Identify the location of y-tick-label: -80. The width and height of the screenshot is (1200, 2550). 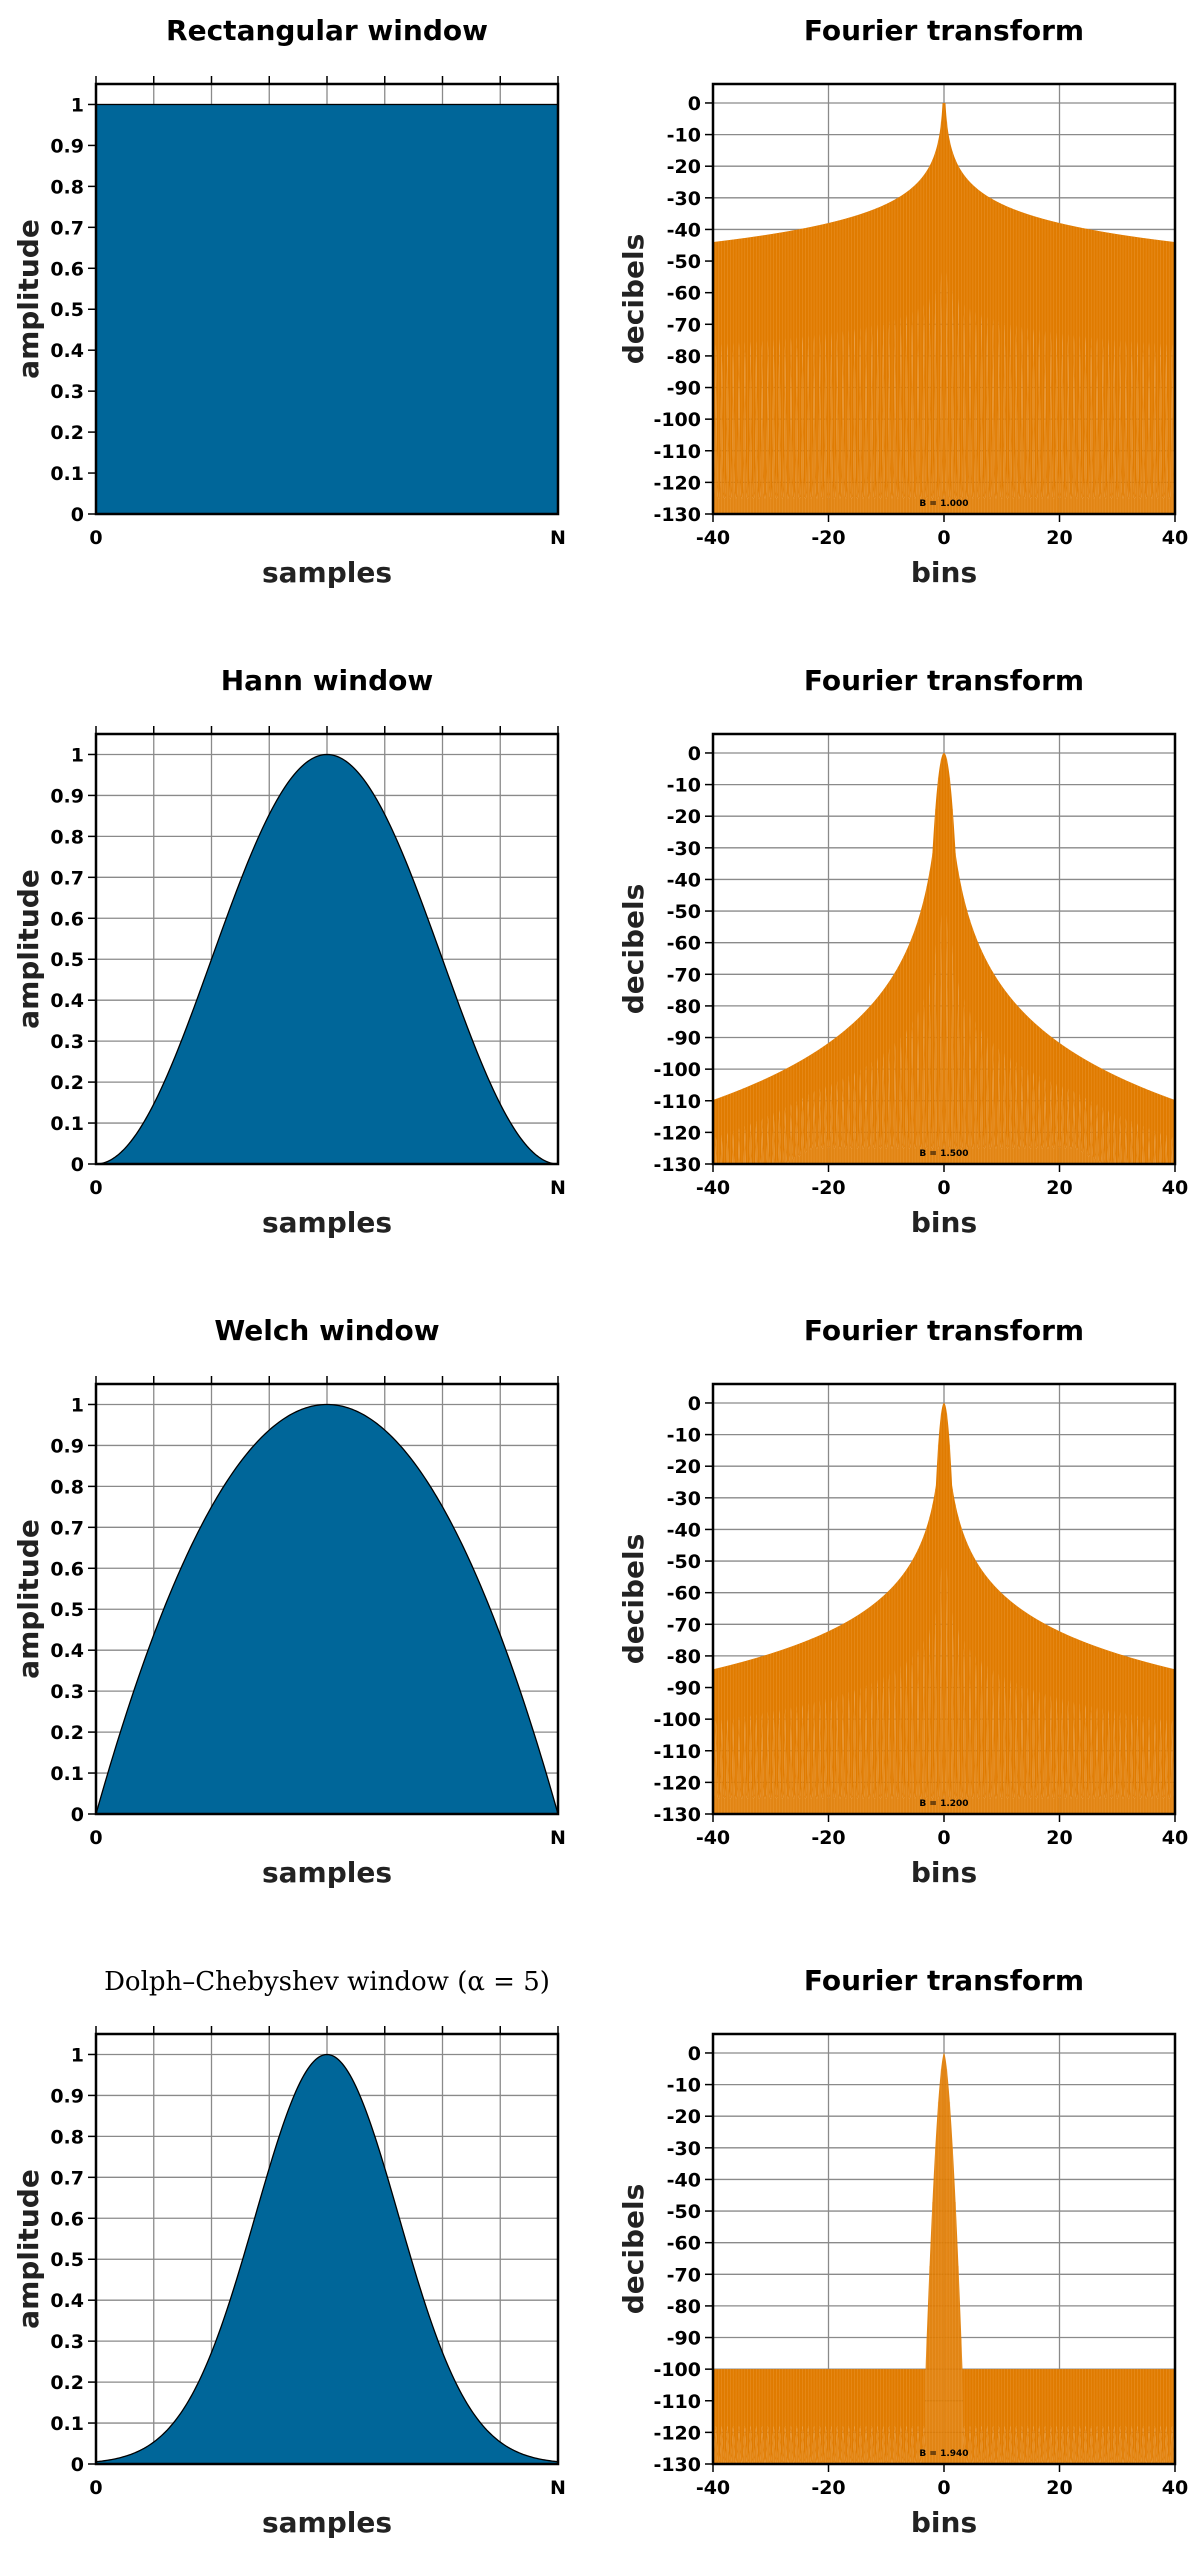
(684, 1007).